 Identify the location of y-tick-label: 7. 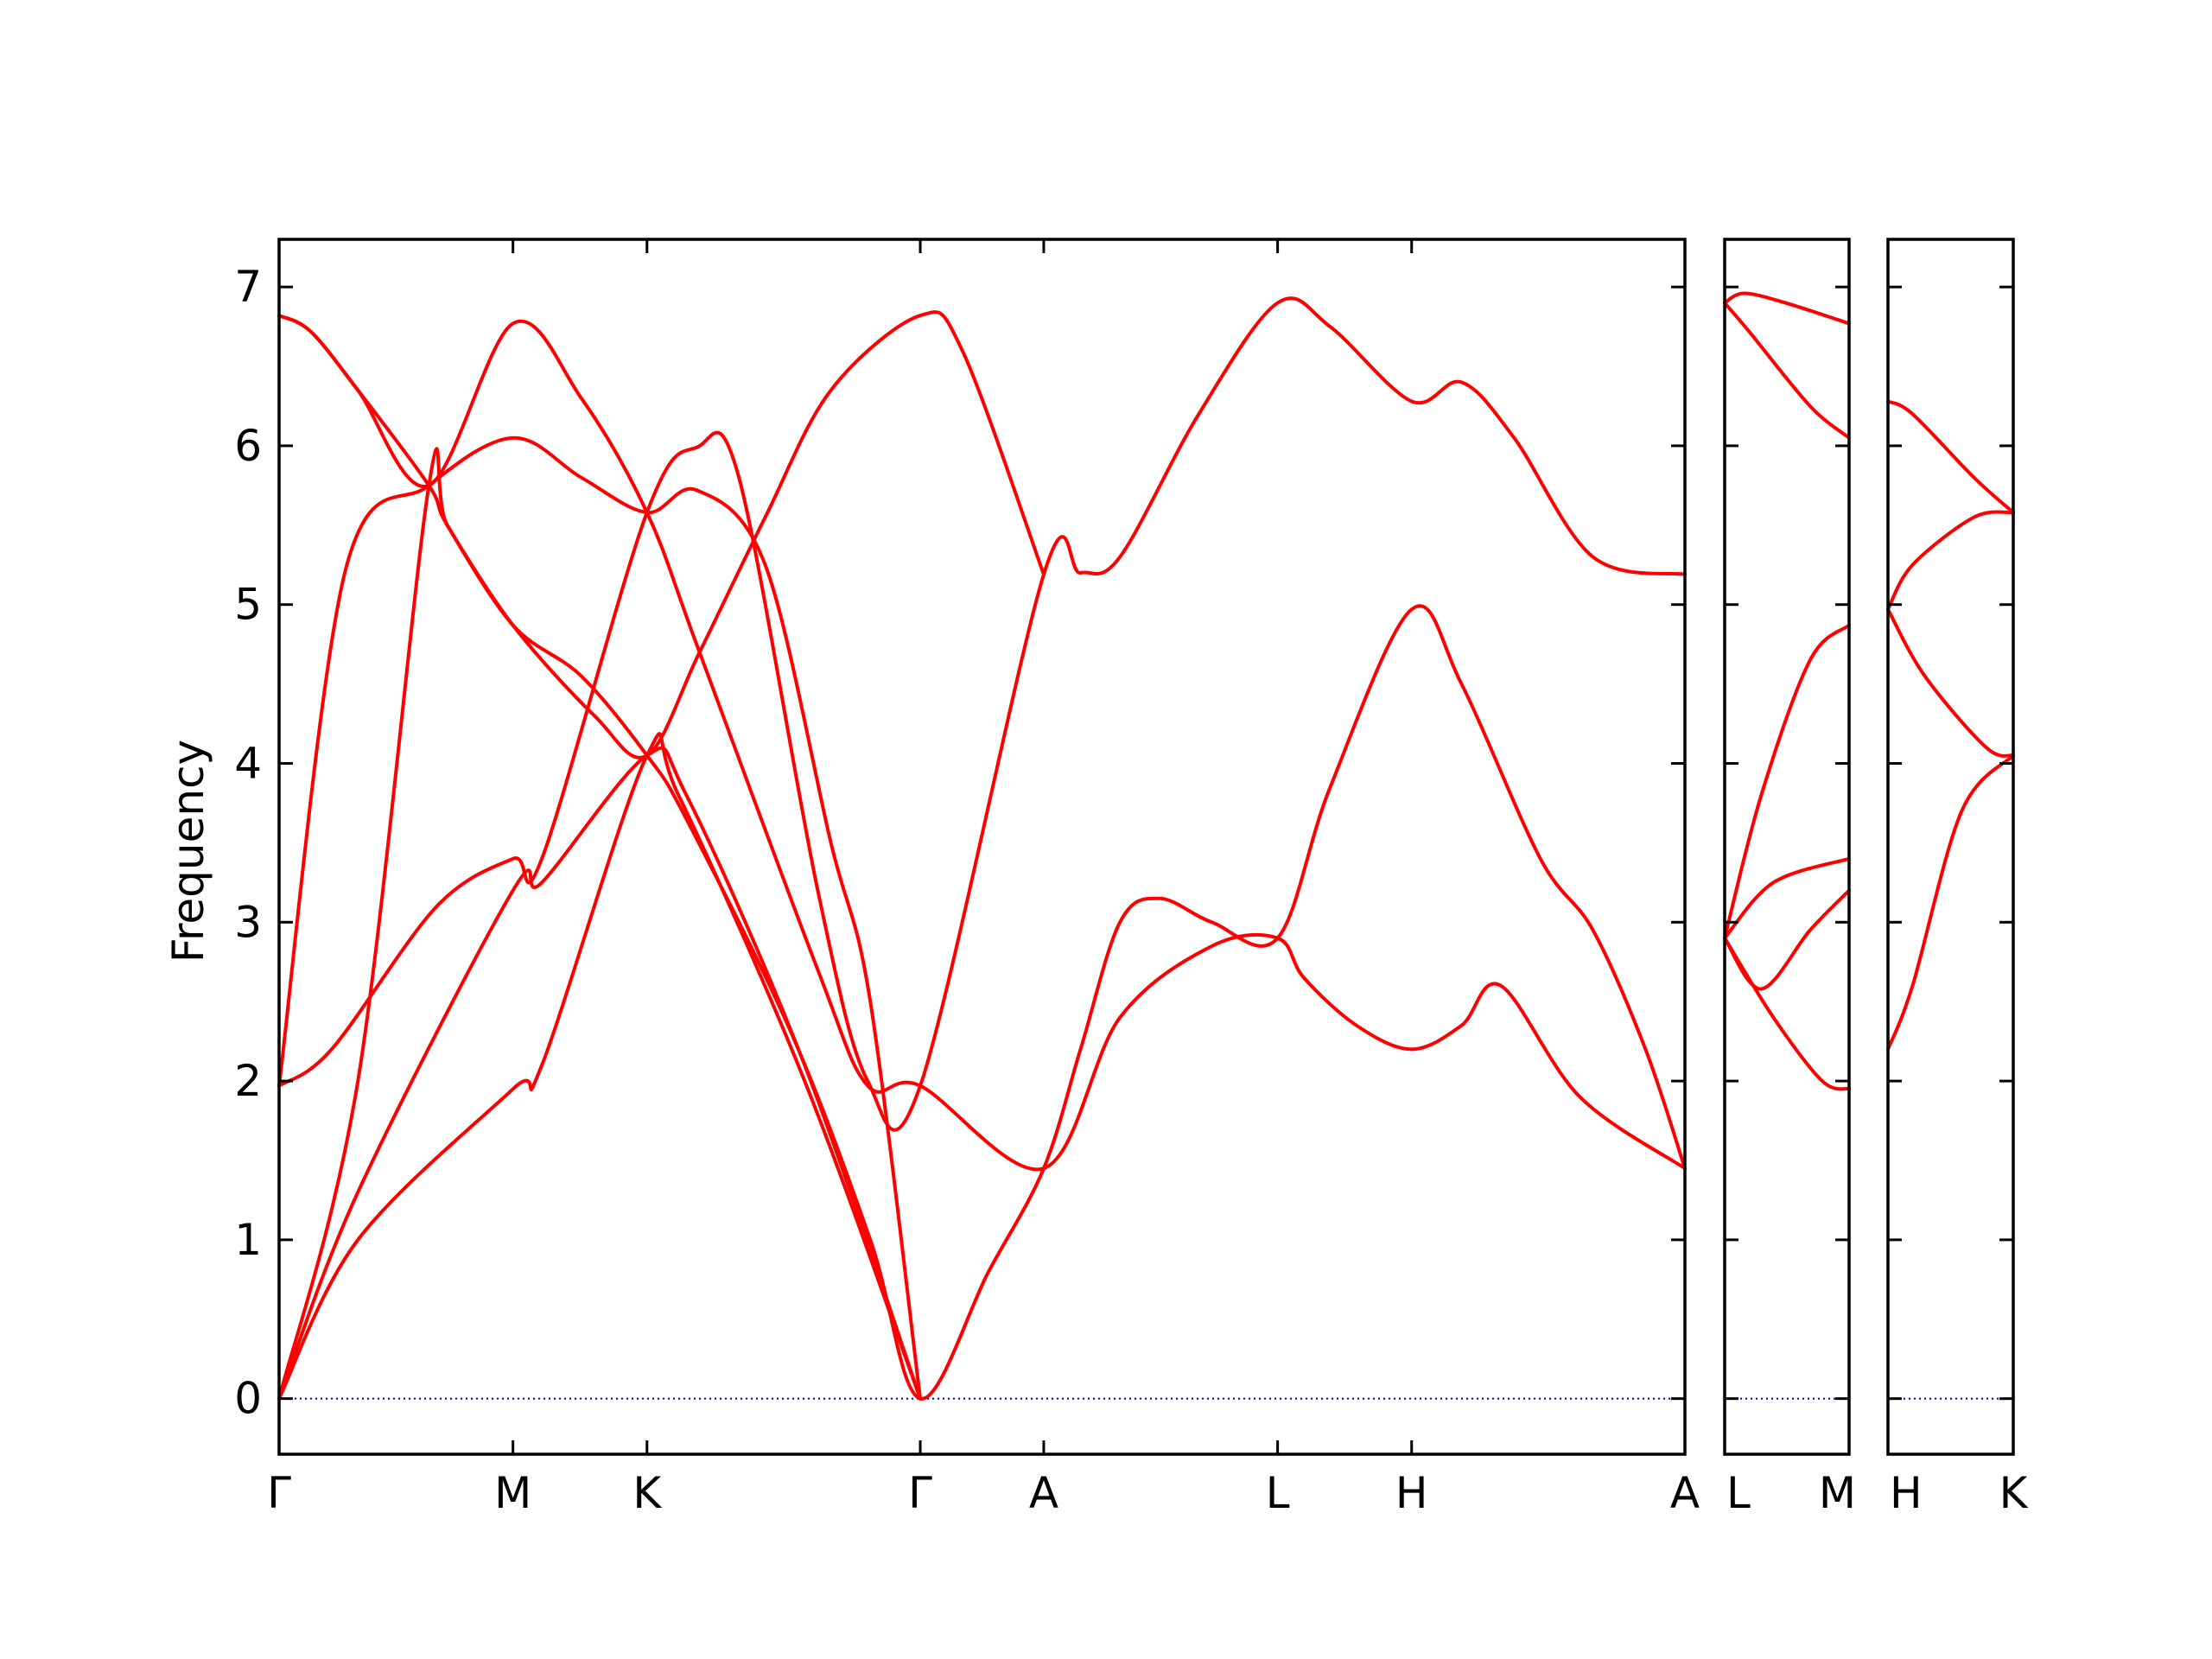
(248, 287).